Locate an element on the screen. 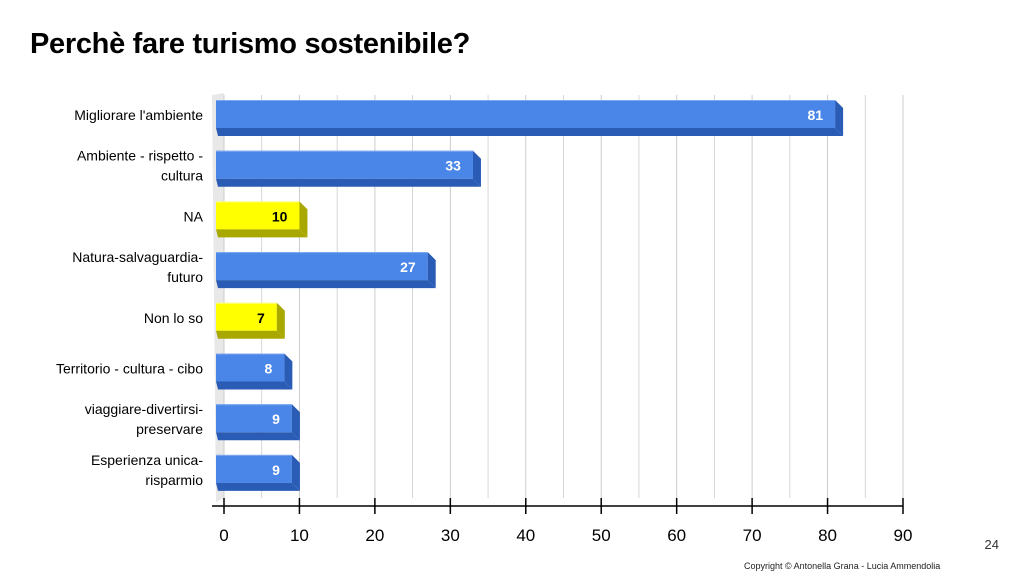 The image size is (1024, 576). bar: 27 is located at coordinates (326, 270).